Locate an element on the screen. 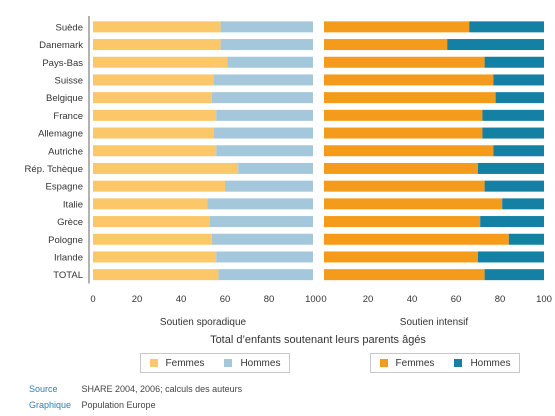 The height and width of the screenshot is (416, 555). legend-intensif: Femmes Hommes is located at coordinates (445, 363).